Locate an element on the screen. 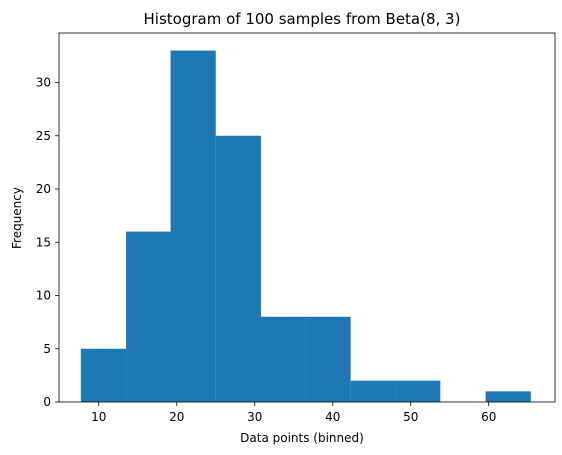  chart-title: Histogram of 100 samples from Beta(8, 3) is located at coordinates (302, 19).